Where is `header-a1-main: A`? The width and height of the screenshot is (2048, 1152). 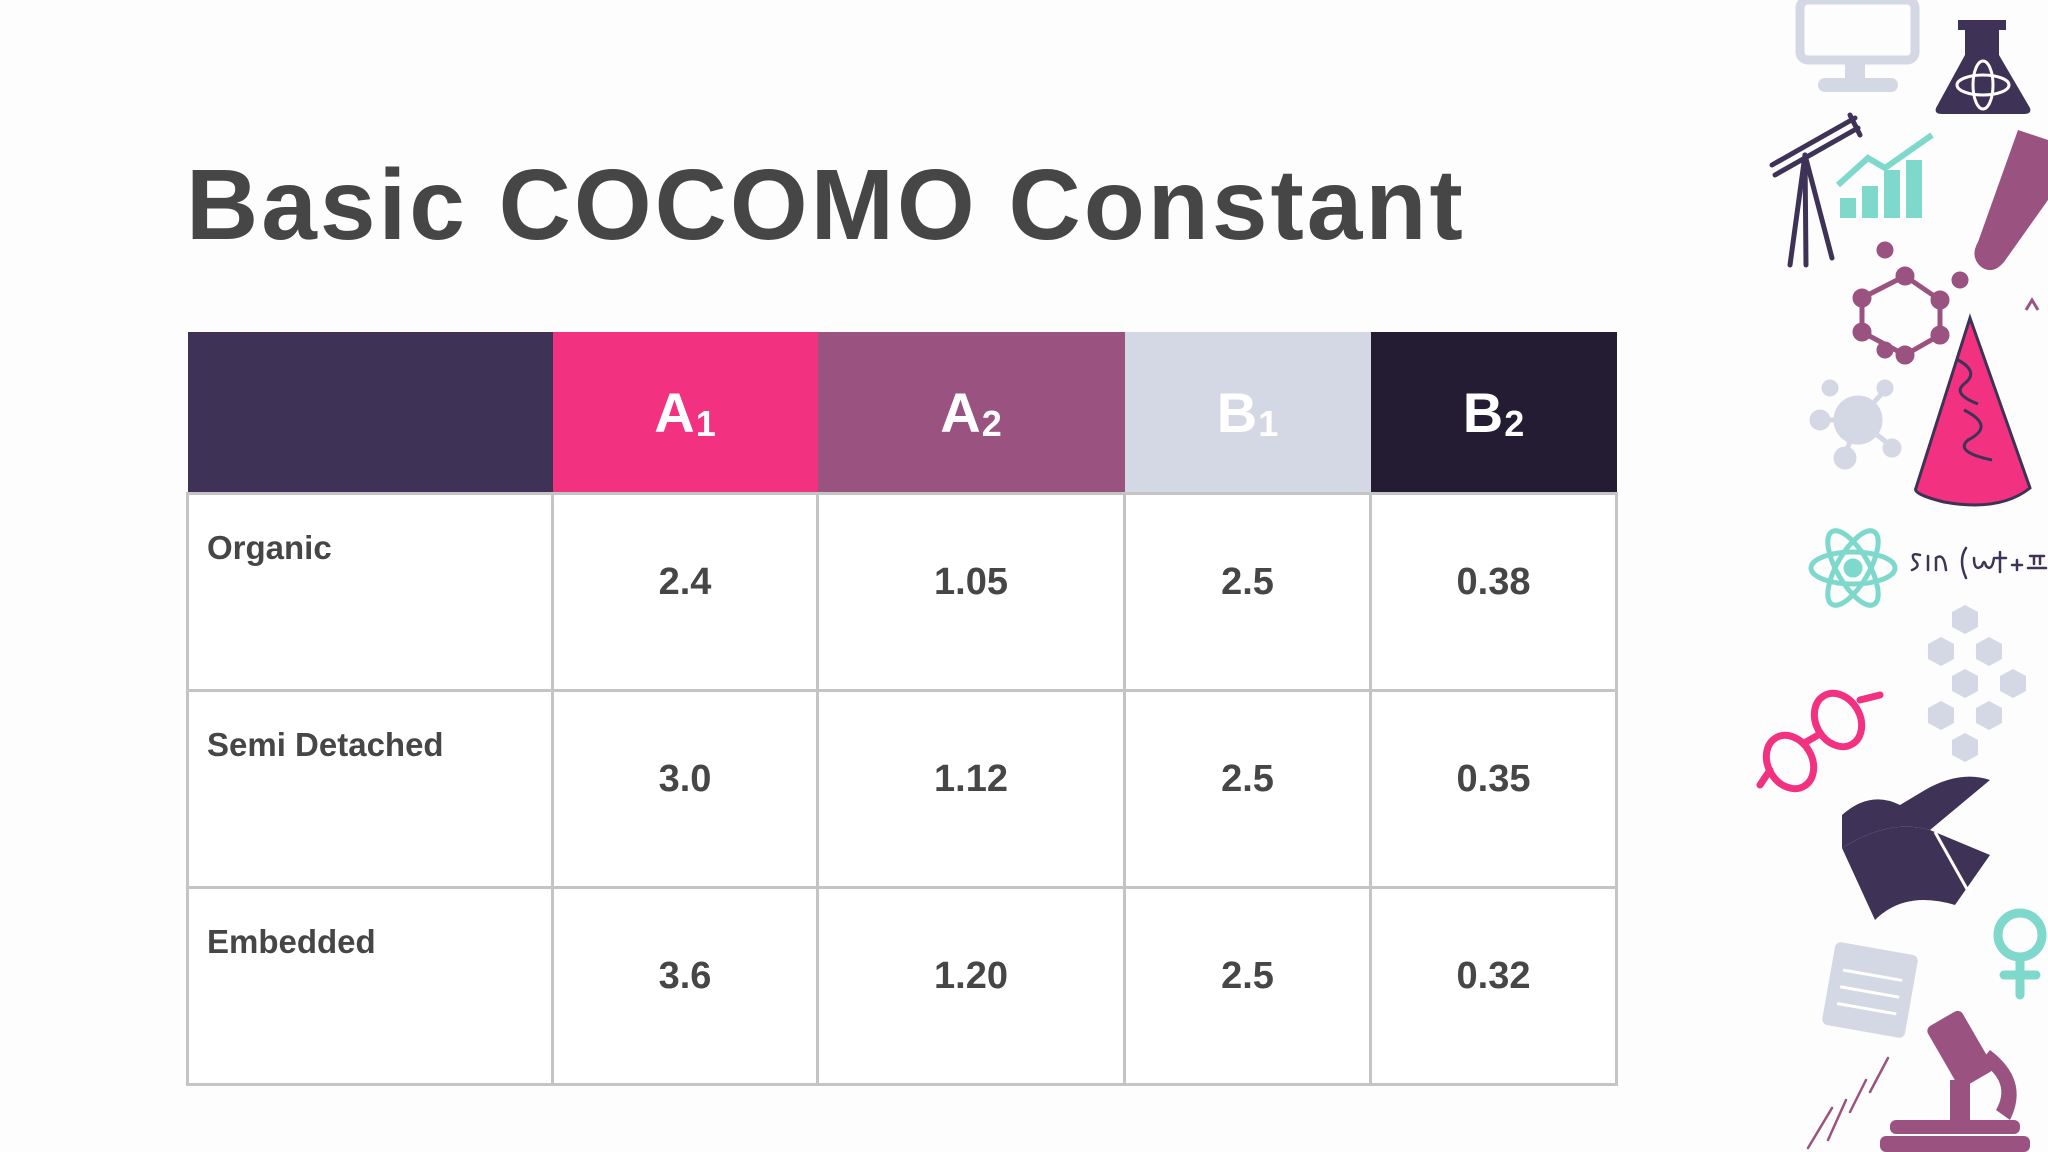 header-a1-main: A is located at coordinates (674, 412).